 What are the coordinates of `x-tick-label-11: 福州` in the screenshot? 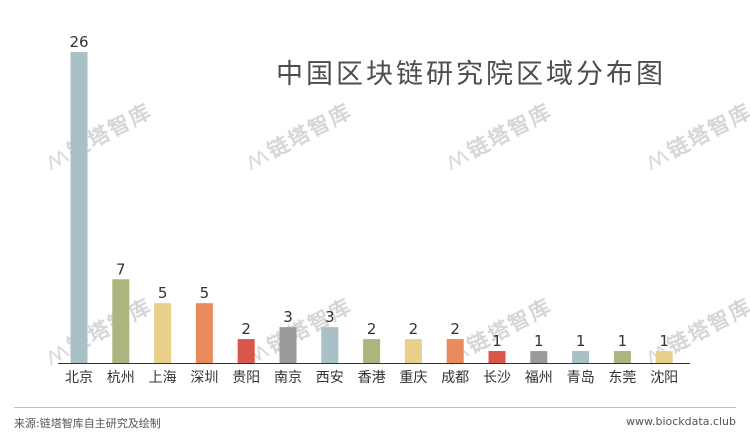 It's located at (539, 378).